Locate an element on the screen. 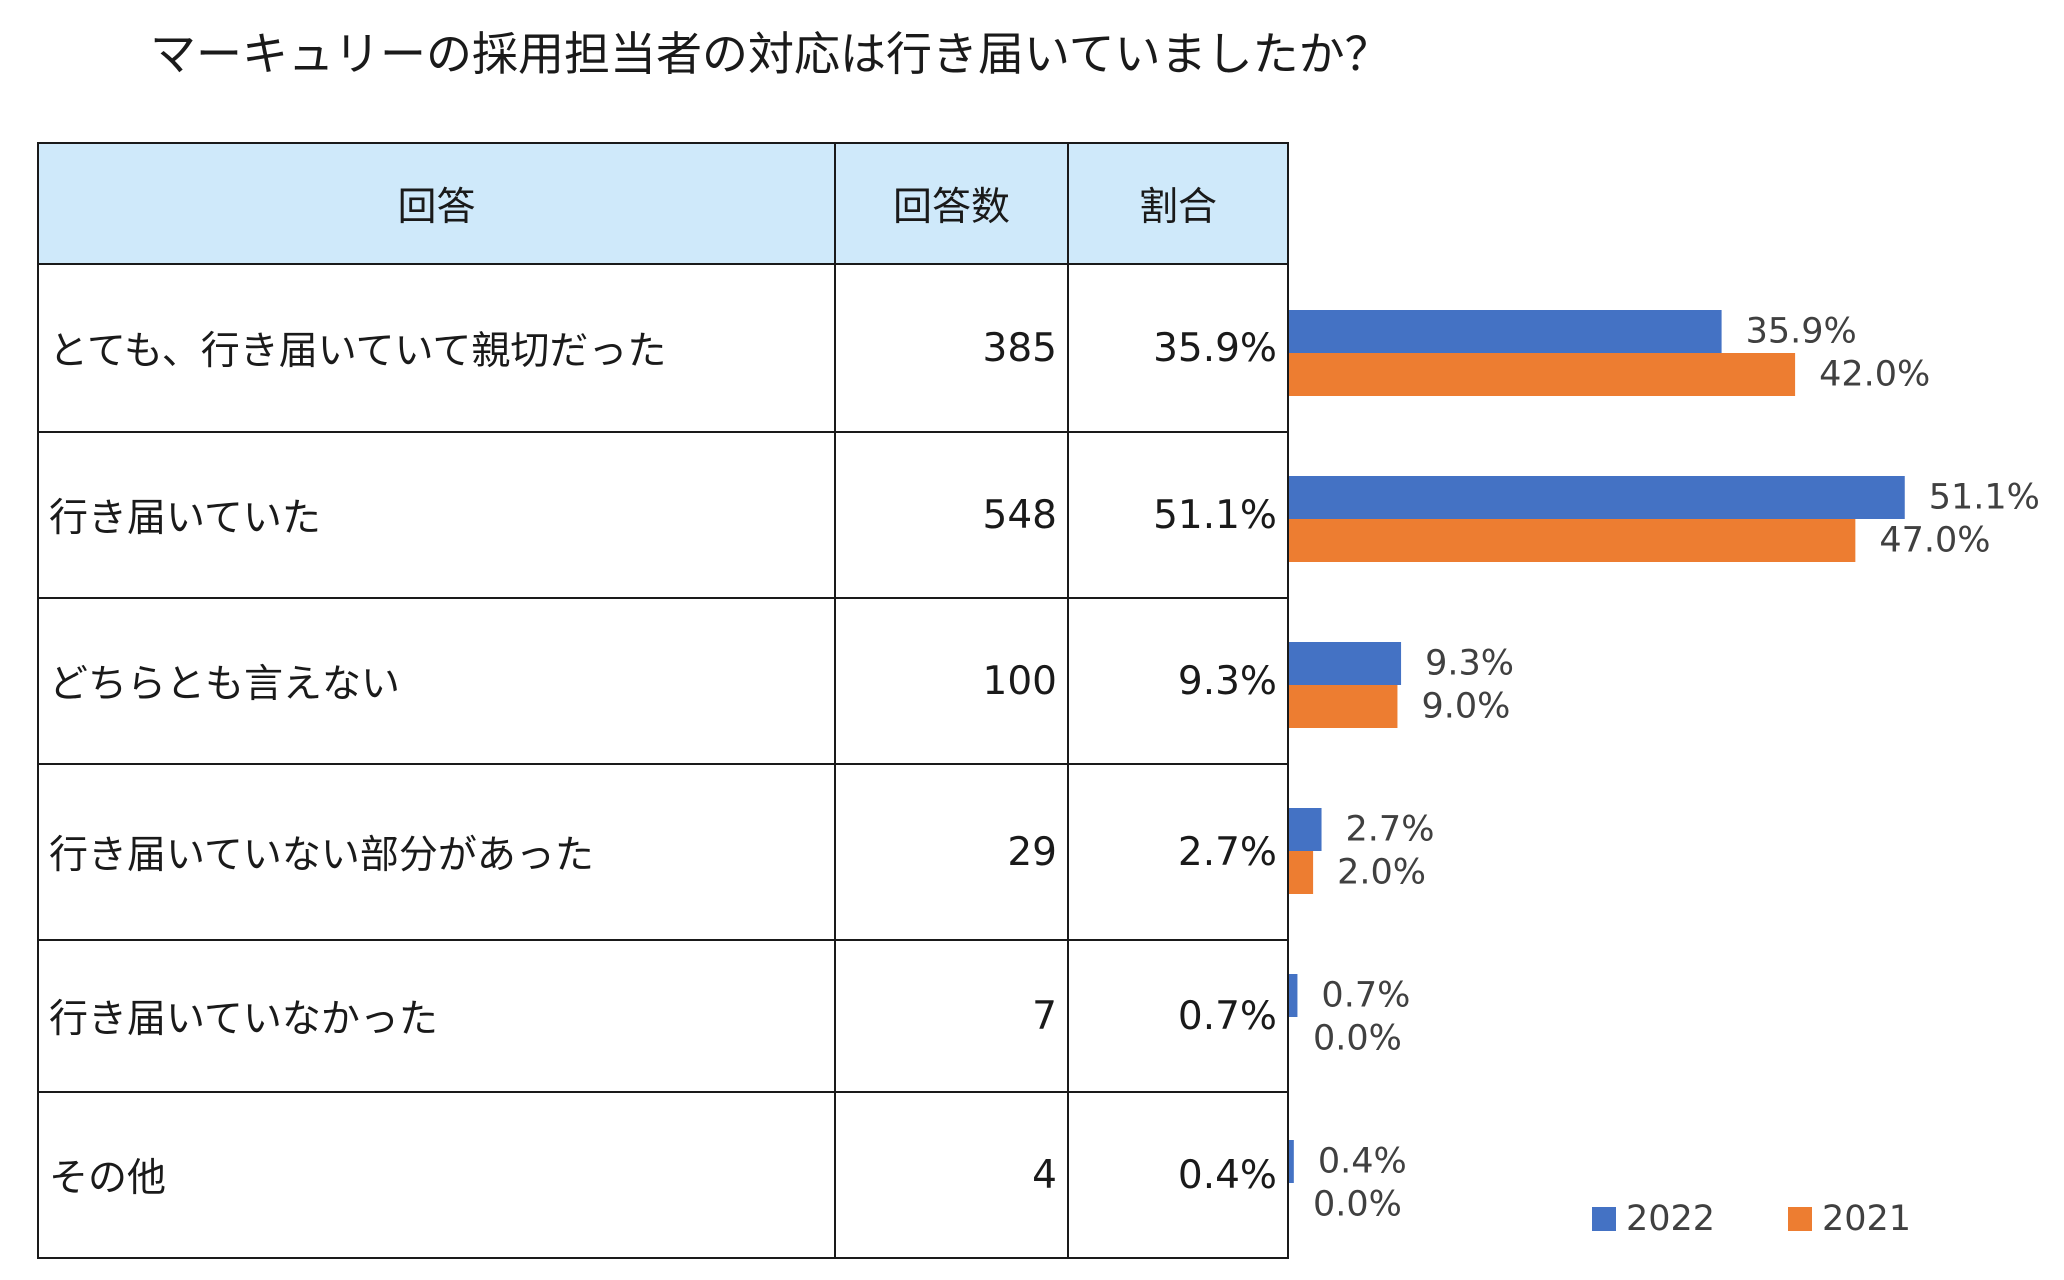 This screenshot has height=1280, width=2064. row-answer: その他 is located at coordinates (436, 1175).